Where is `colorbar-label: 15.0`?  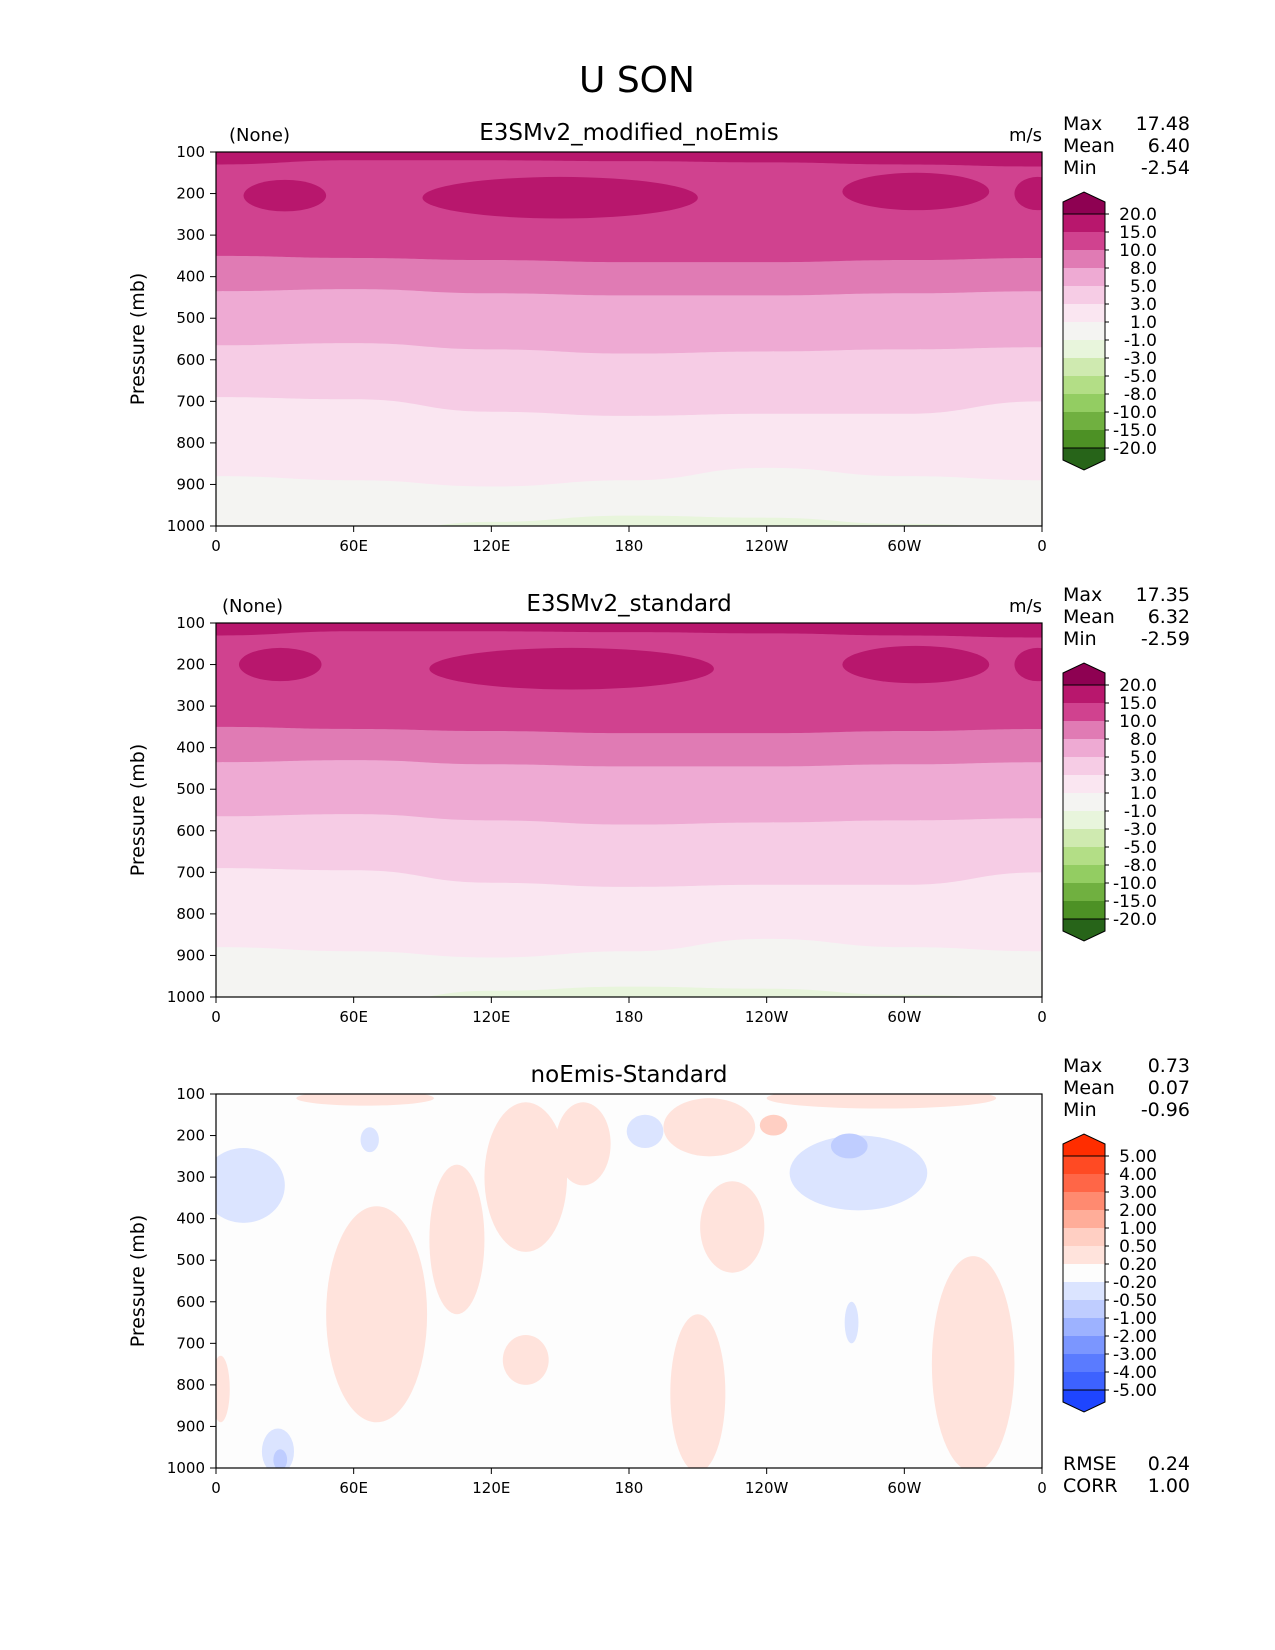 colorbar-label: 15.0 is located at coordinates (1138, 233).